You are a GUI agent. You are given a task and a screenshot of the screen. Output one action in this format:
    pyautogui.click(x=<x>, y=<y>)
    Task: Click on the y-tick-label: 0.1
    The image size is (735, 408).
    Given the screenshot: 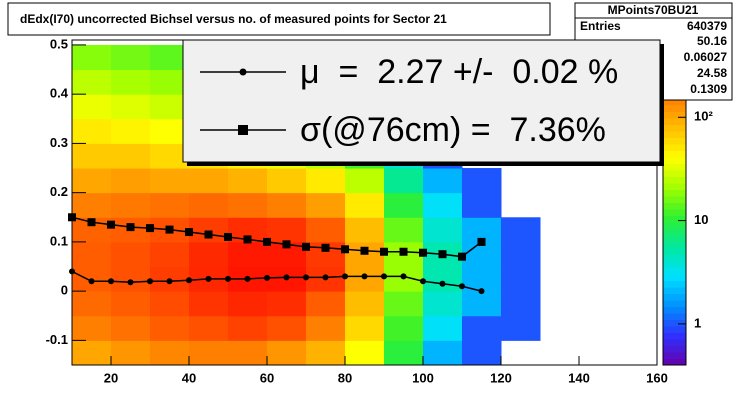 What is the action you would take?
    pyautogui.click(x=59, y=240)
    